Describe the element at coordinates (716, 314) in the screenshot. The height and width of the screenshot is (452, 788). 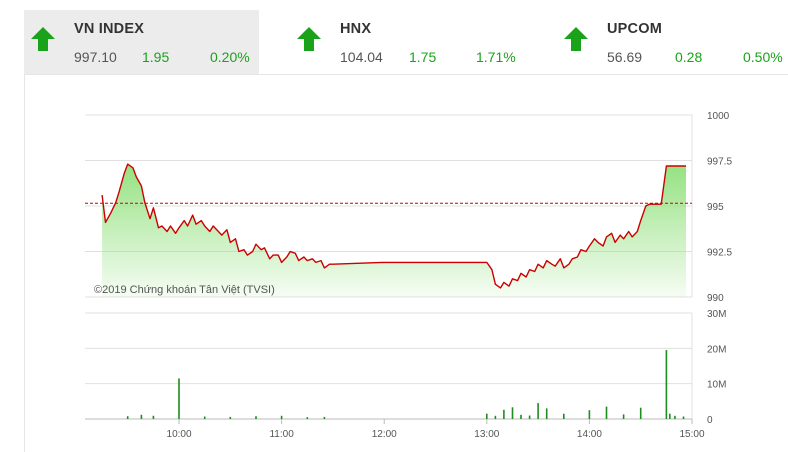
I see `y-tick-label: 30M` at that location.